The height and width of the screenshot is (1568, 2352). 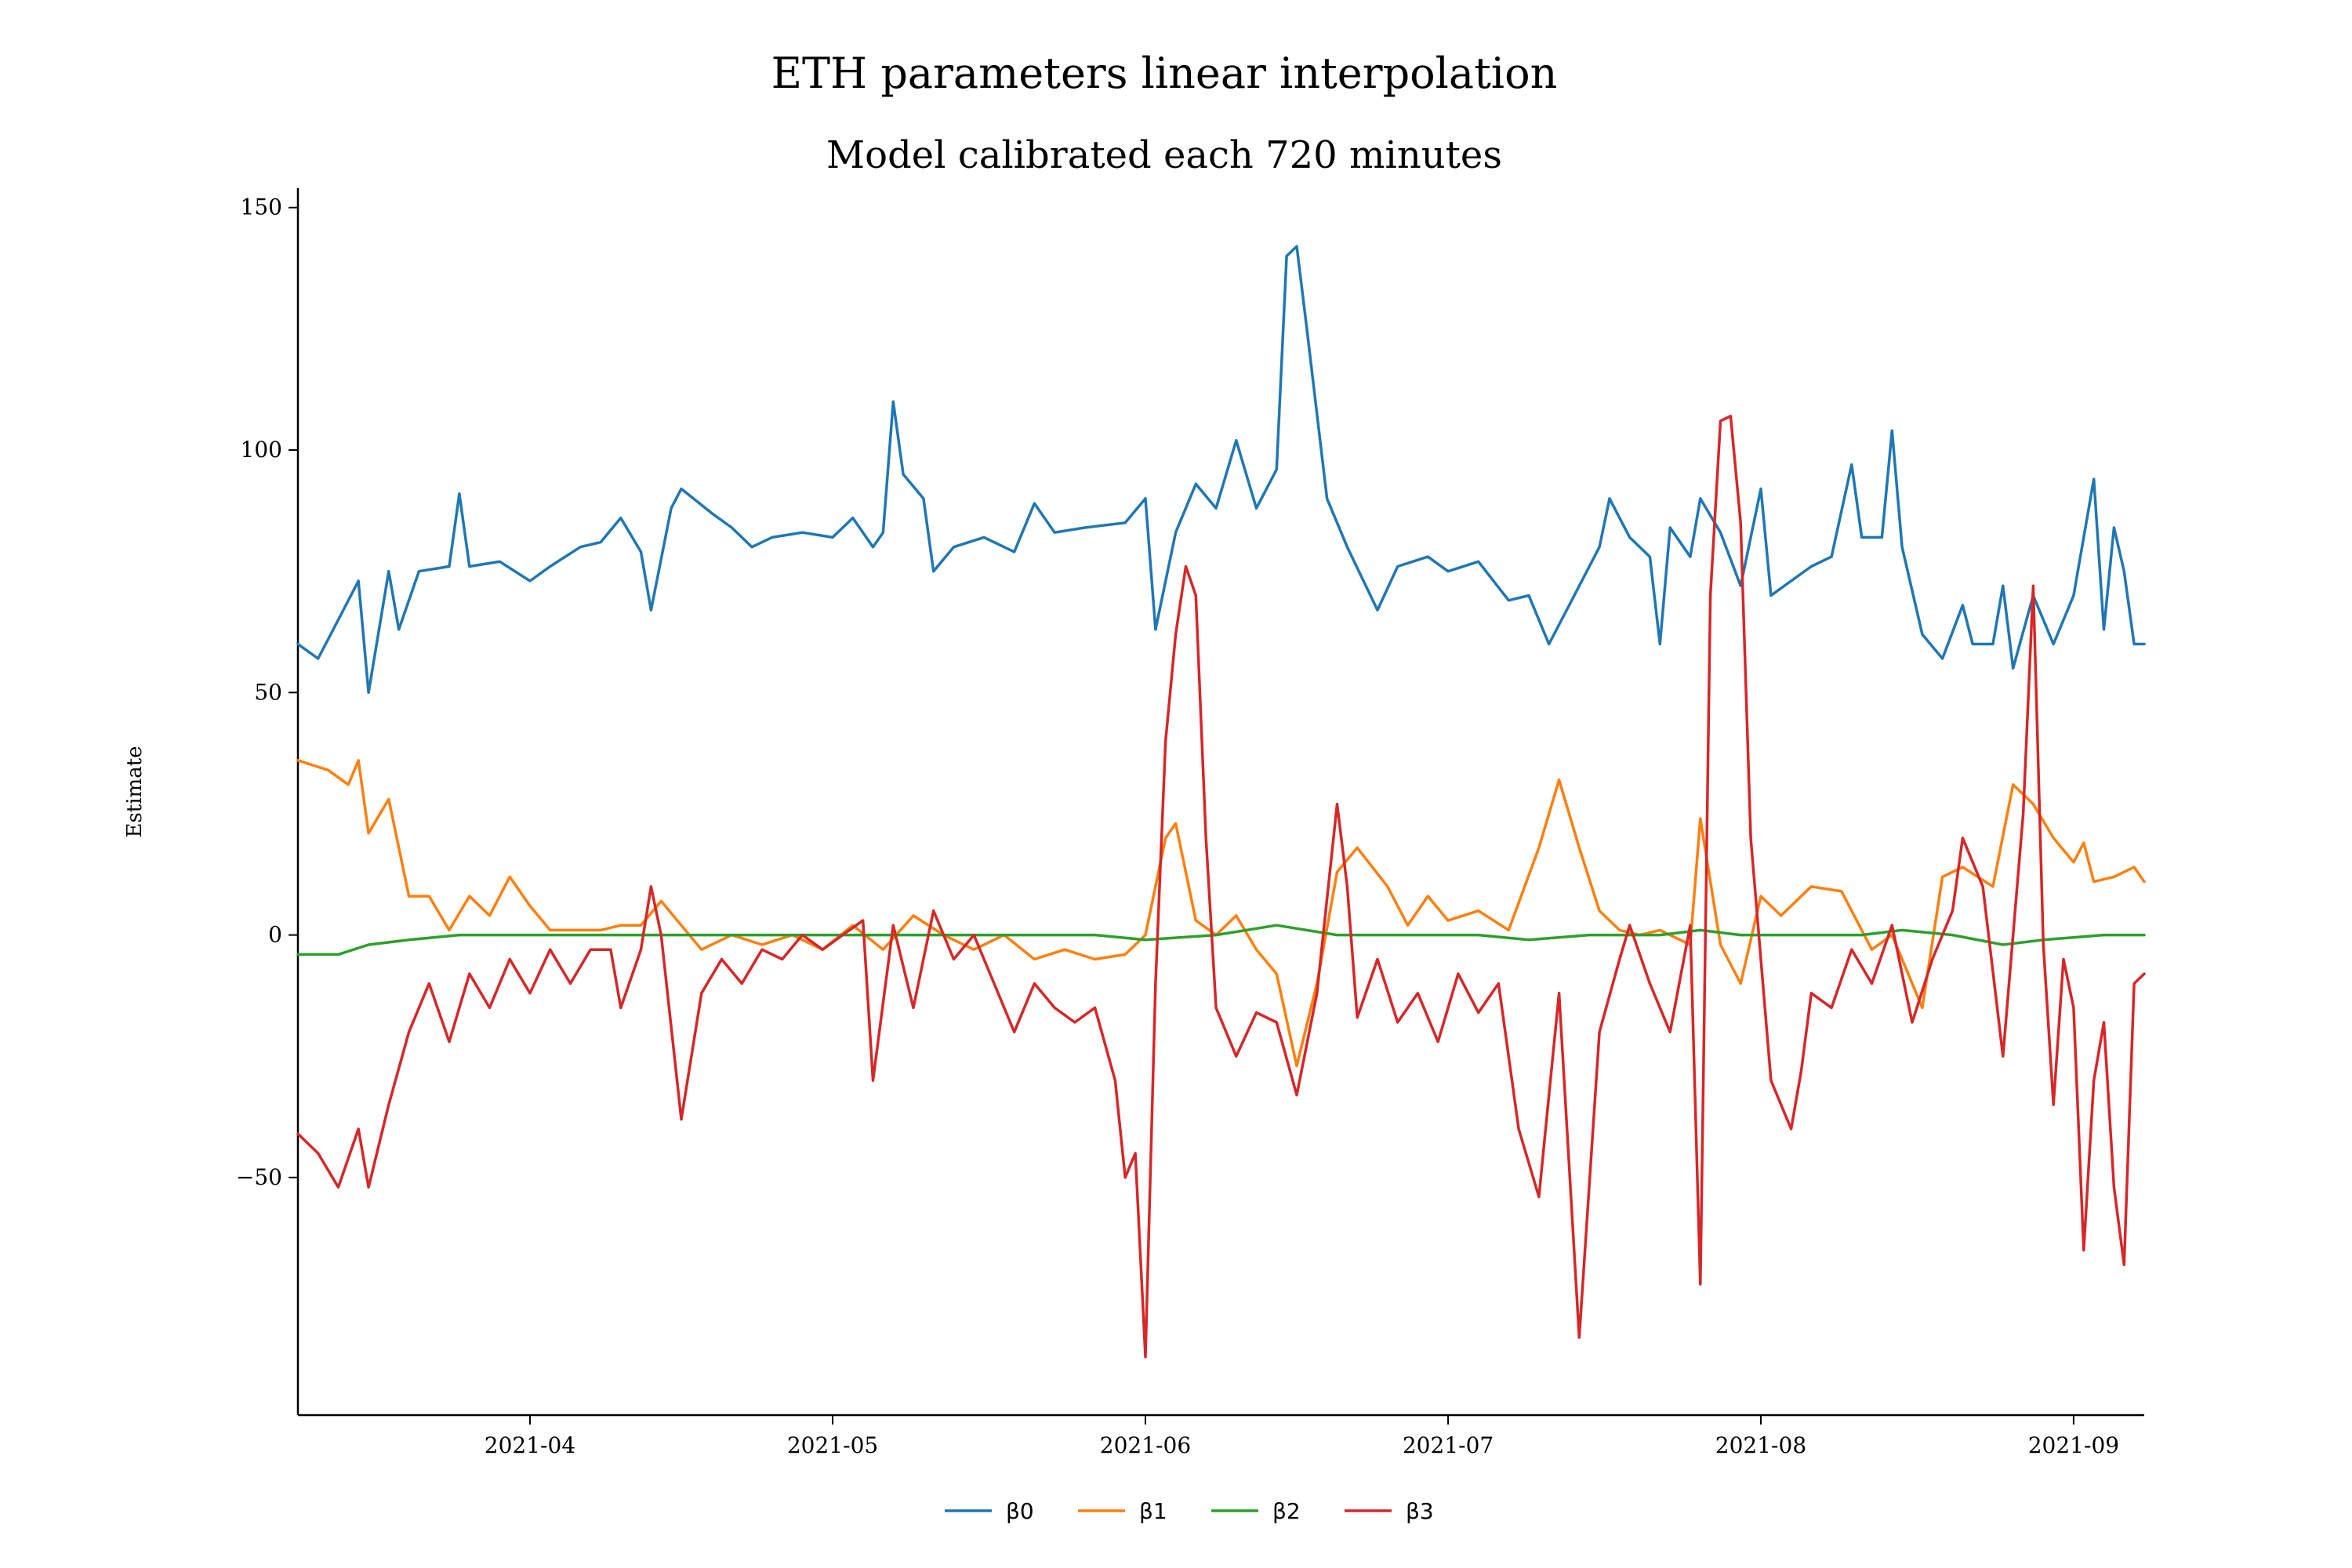 I want to click on legend: β0 β1 β2 β3, so click(x=1189, y=1511).